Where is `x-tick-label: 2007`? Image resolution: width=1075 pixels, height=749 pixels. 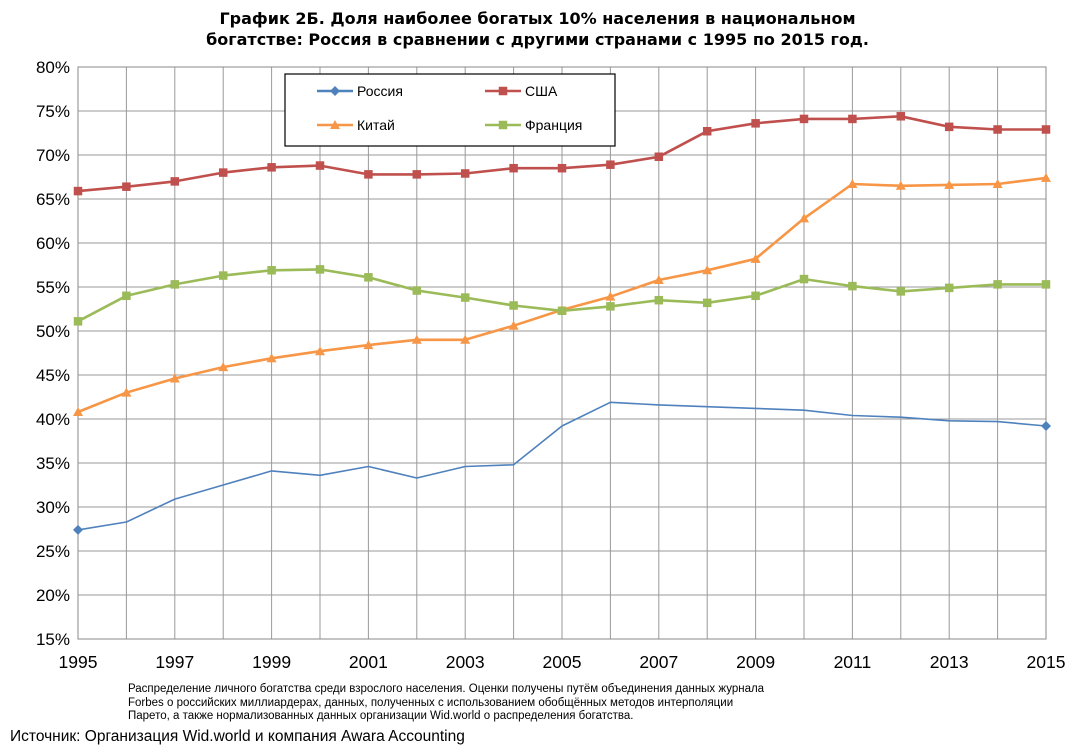 x-tick-label: 2007 is located at coordinates (658, 662).